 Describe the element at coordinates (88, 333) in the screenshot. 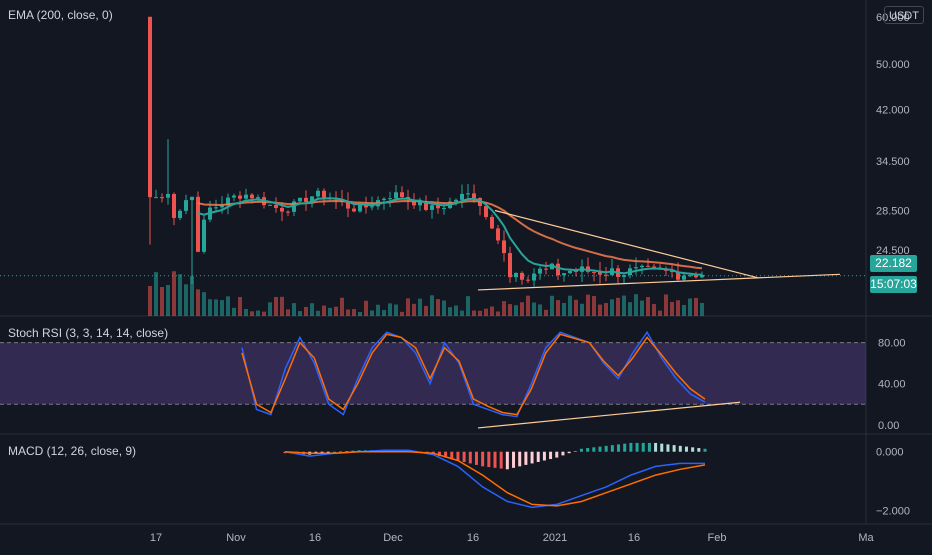

I see `stoch-rsi-label: Stoch RSI (3, 3, 14, 14, close)` at that location.